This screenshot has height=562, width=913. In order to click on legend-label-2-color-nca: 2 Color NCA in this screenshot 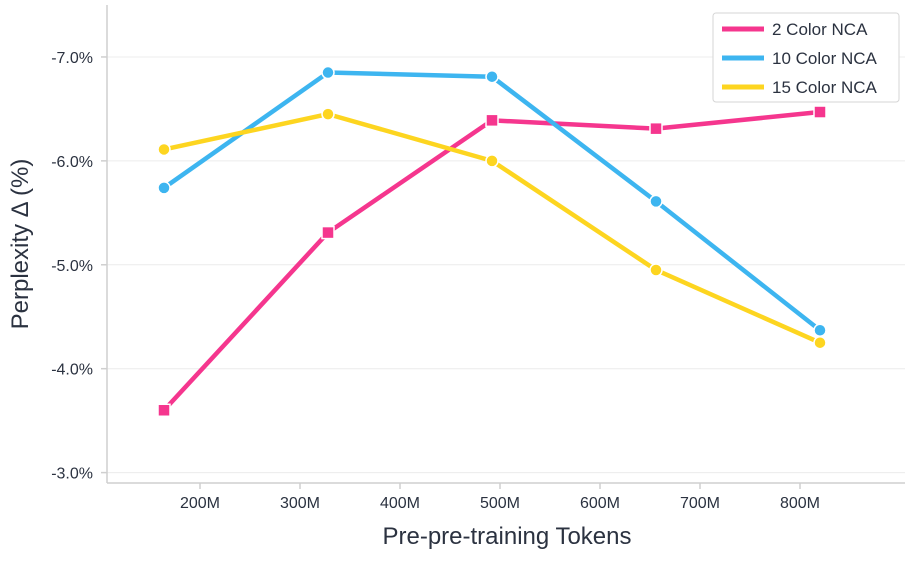, I will do `click(820, 29)`.